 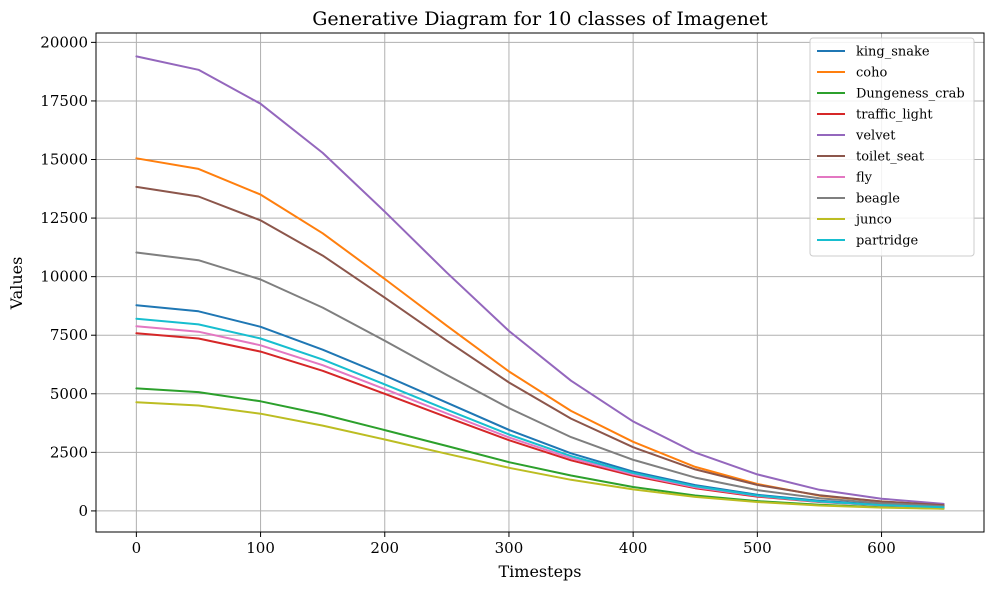 I want to click on legend-label: velvet, so click(x=875, y=136).